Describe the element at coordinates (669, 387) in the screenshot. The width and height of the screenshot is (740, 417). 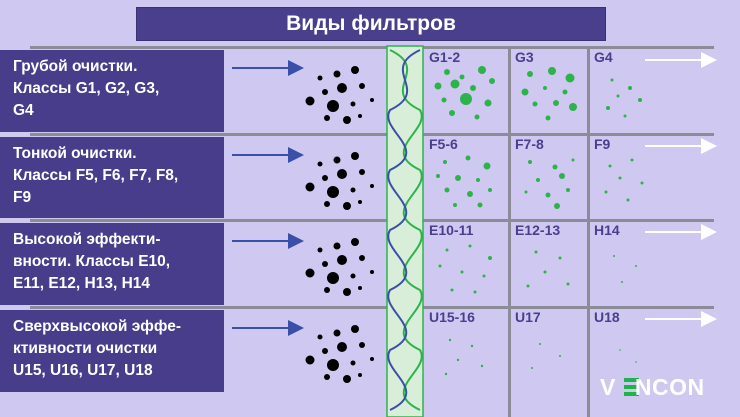
I see `vencon-logo-part: NCON` at that location.